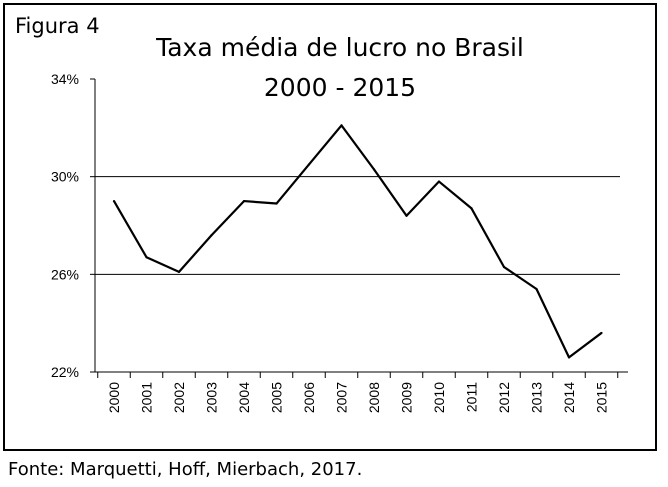 The image size is (668, 487). What do you see at coordinates (179, 397) in the screenshot?
I see `x-tick-label: 2002` at bounding box center [179, 397].